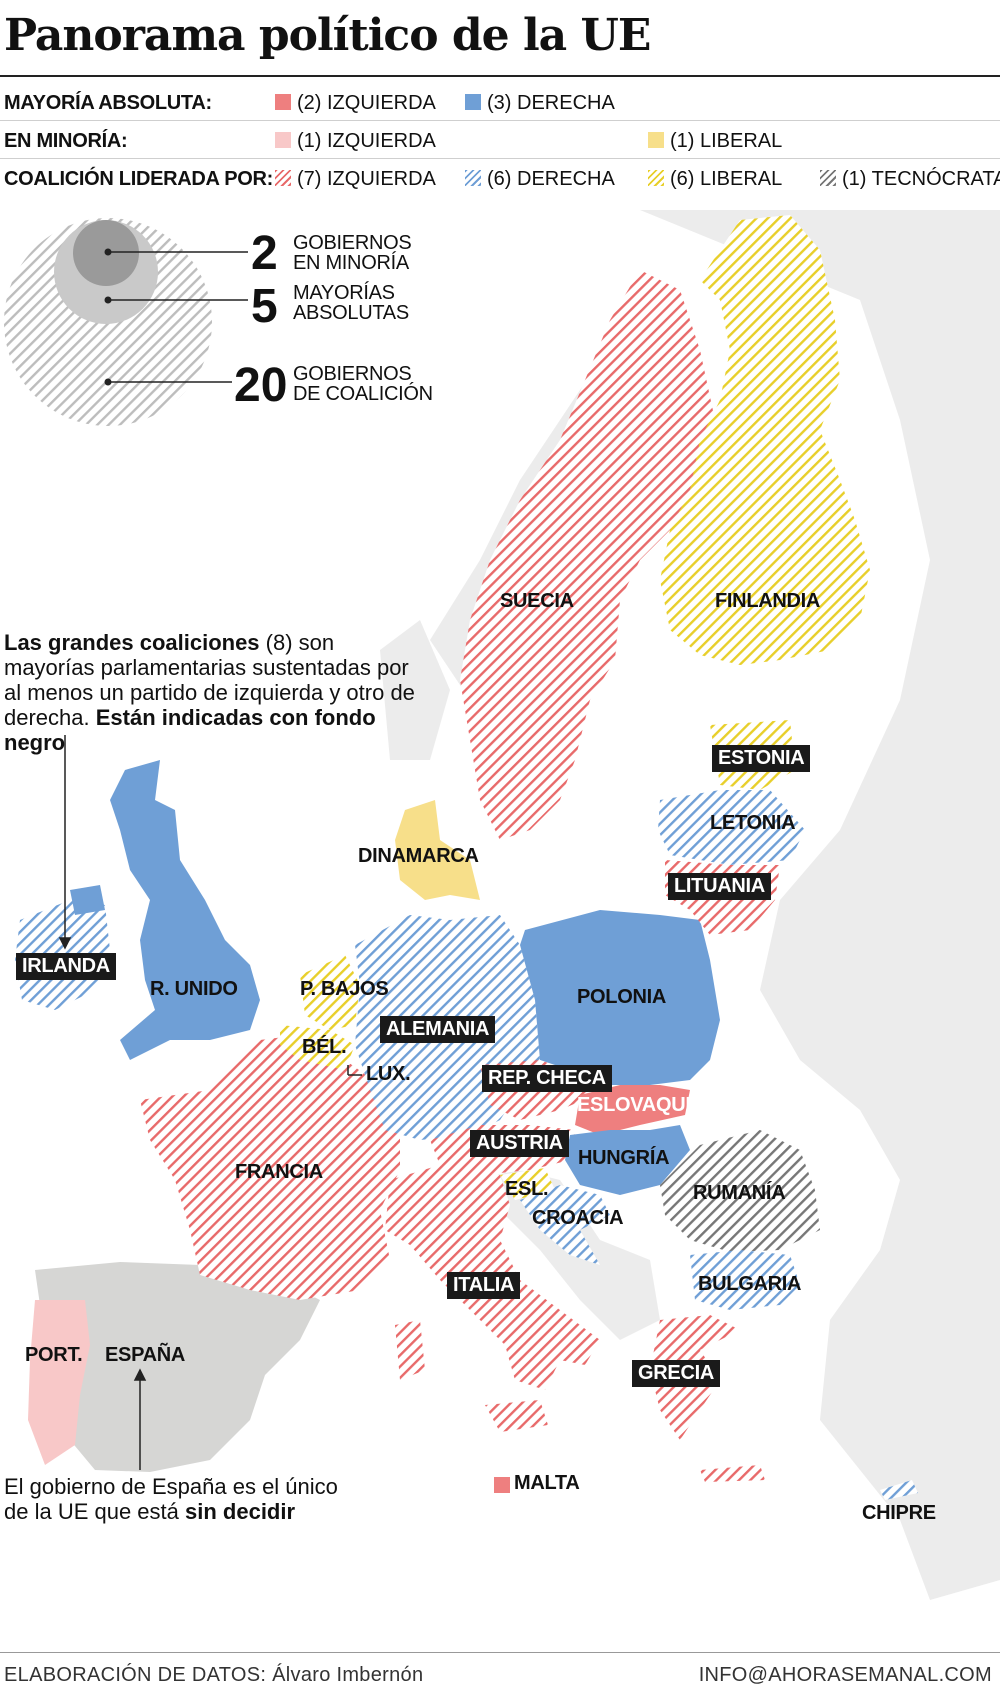 Image resolution: width=1000 pixels, height=1689 pixels. What do you see at coordinates (899, 1490) in the screenshot?
I see `country-cyprus` at bounding box center [899, 1490].